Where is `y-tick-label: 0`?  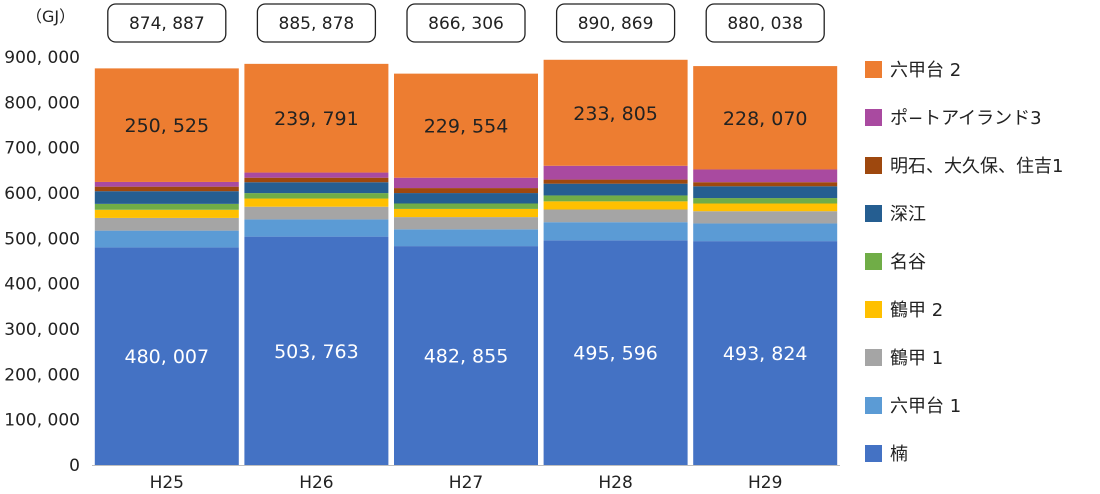
y-tick-label: 0 is located at coordinates (74, 466).